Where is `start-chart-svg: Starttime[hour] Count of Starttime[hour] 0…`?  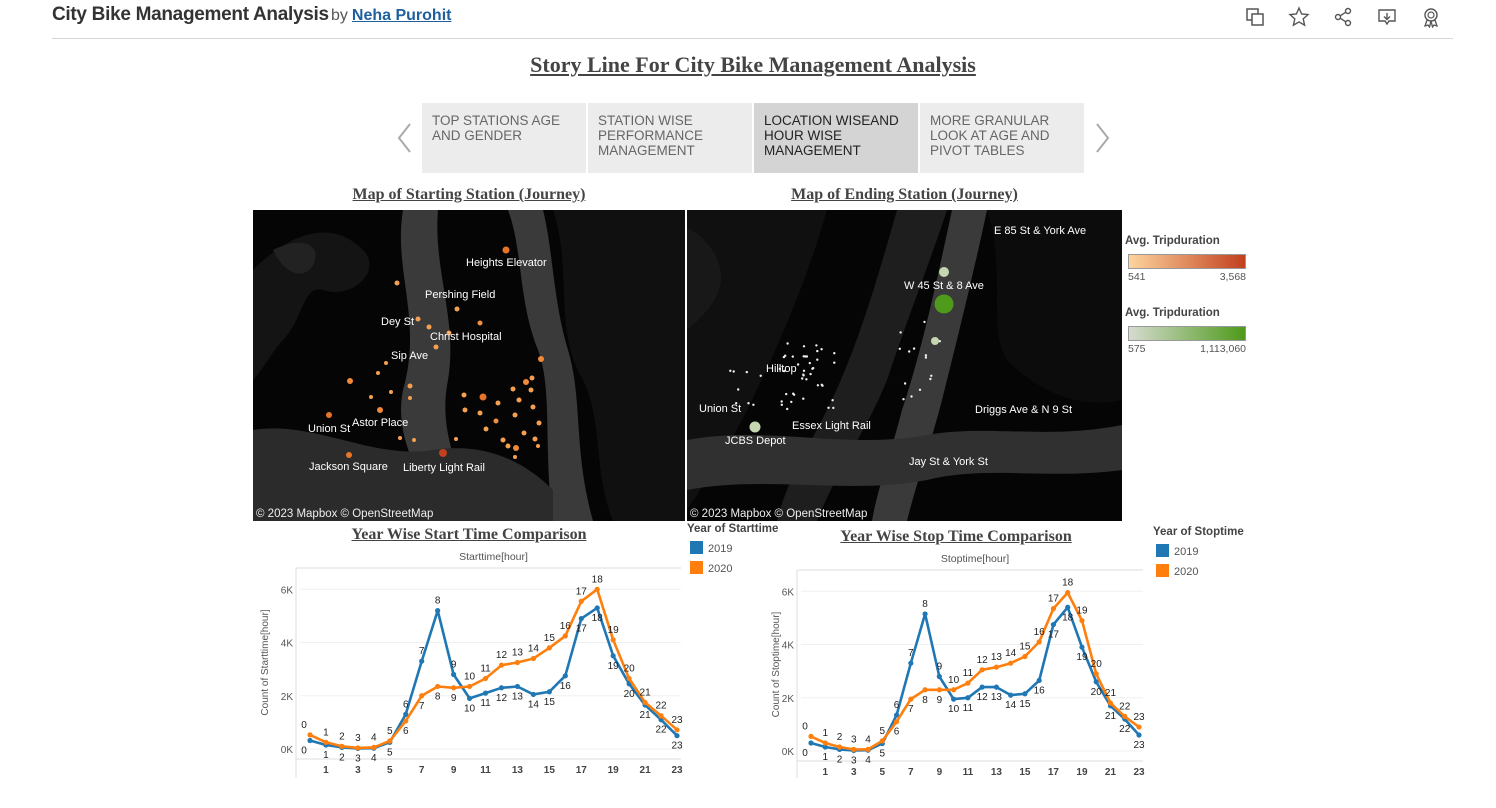
start-chart-svg: Starttime[hour] Count of Starttime[hour] 0… is located at coordinates (471, 664).